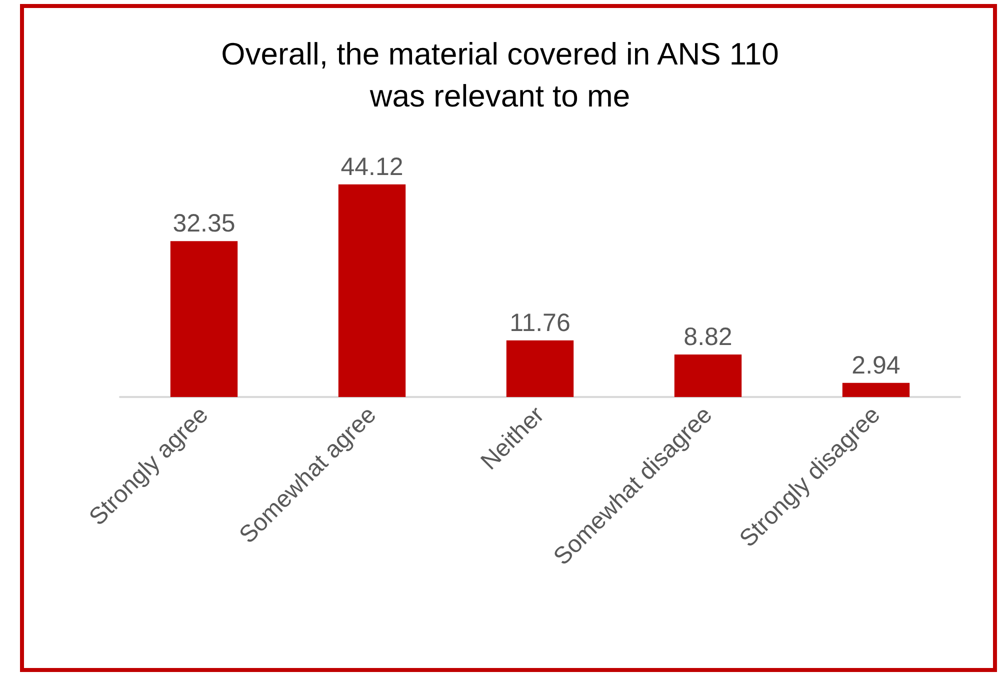  What do you see at coordinates (372, 166) in the screenshot?
I see `data-label: 44.12` at bounding box center [372, 166].